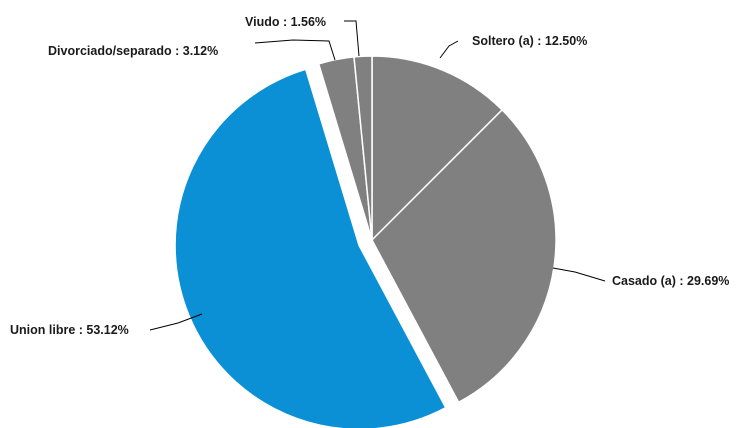  I want to click on leader-line-union-libre, so click(176, 322).